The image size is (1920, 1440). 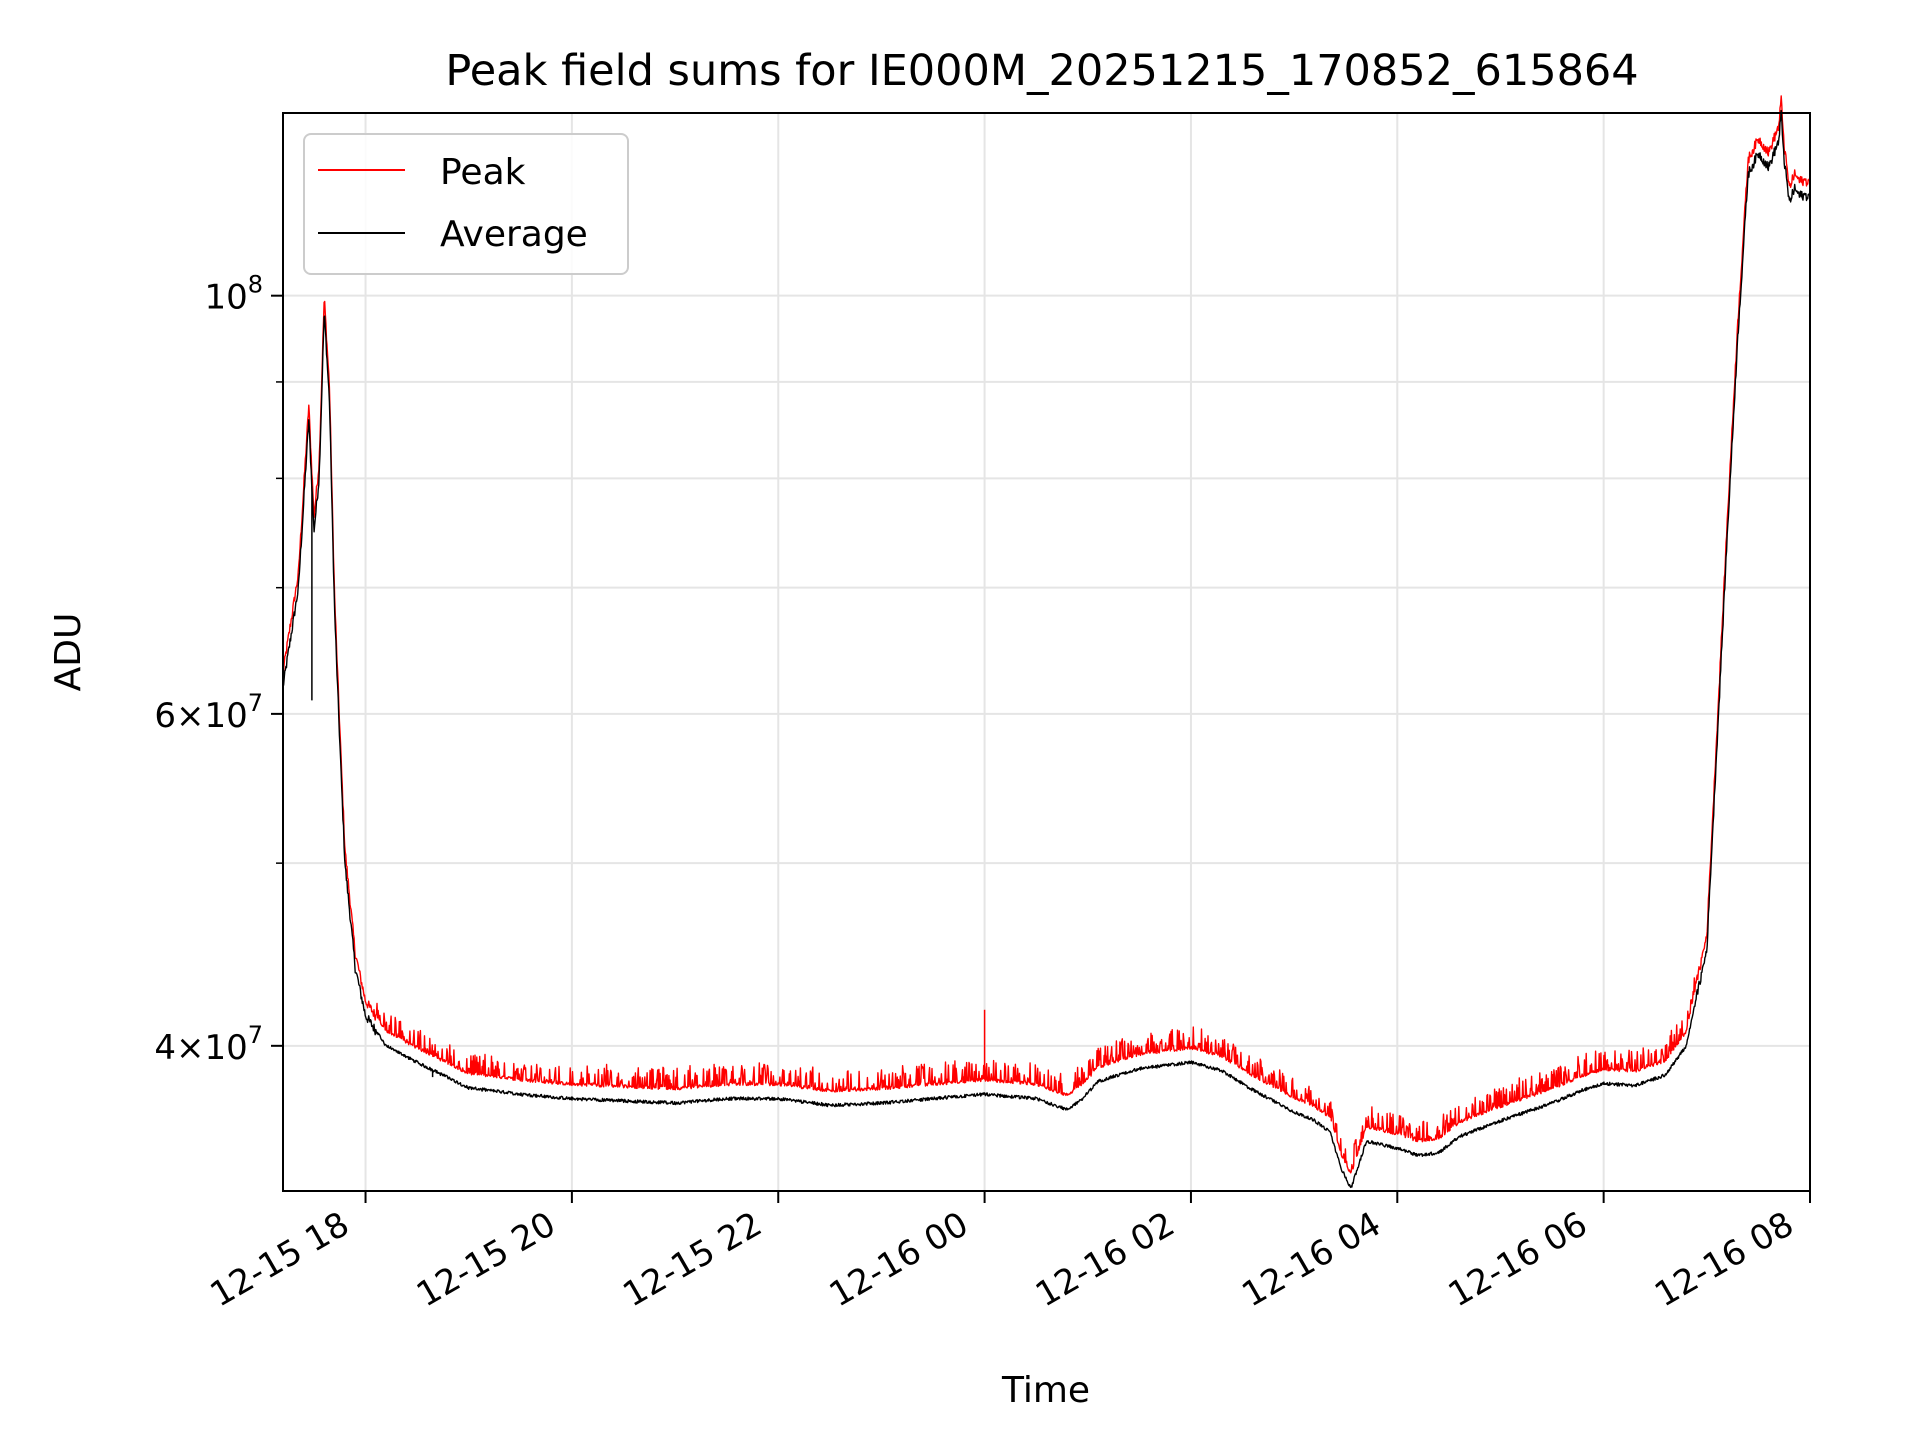 What do you see at coordinates (208, 712) in the screenshot?
I see `y-tick-label: 6×107` at bounding box center [208, 712].